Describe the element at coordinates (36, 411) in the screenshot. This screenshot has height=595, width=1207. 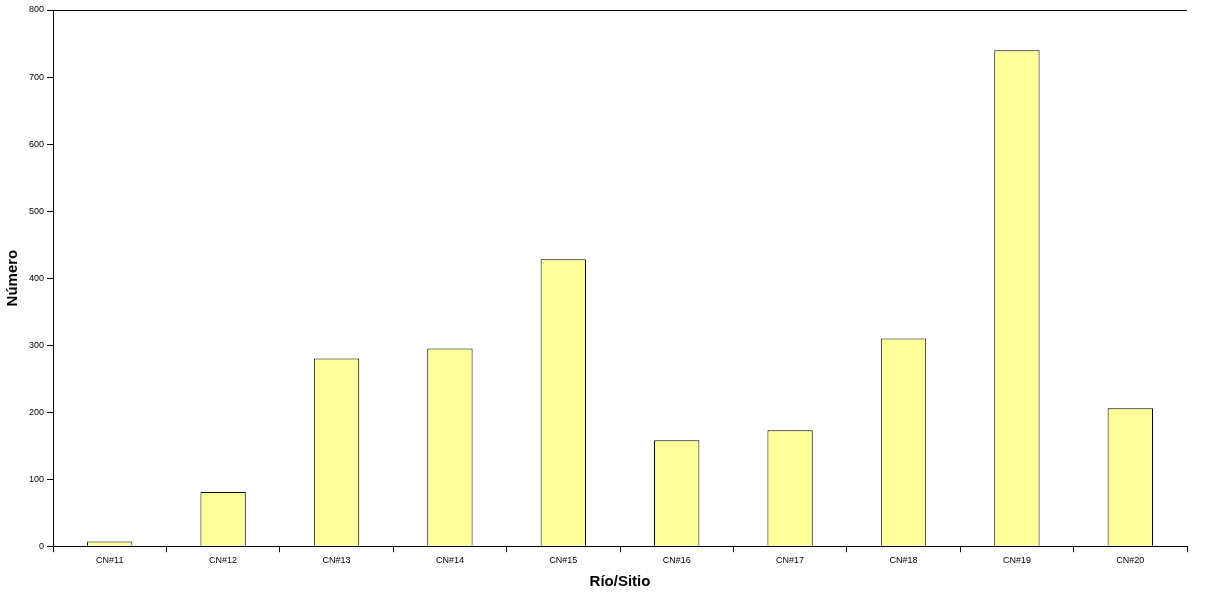
I see `y-tick-label: 200` at that location.